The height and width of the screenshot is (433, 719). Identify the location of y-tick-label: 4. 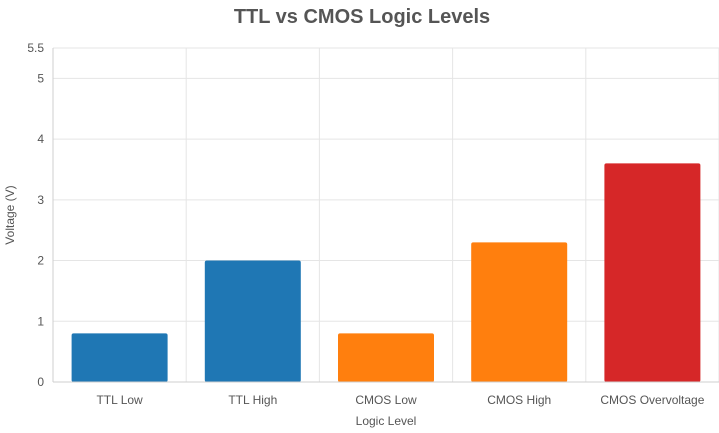
(40, 139).